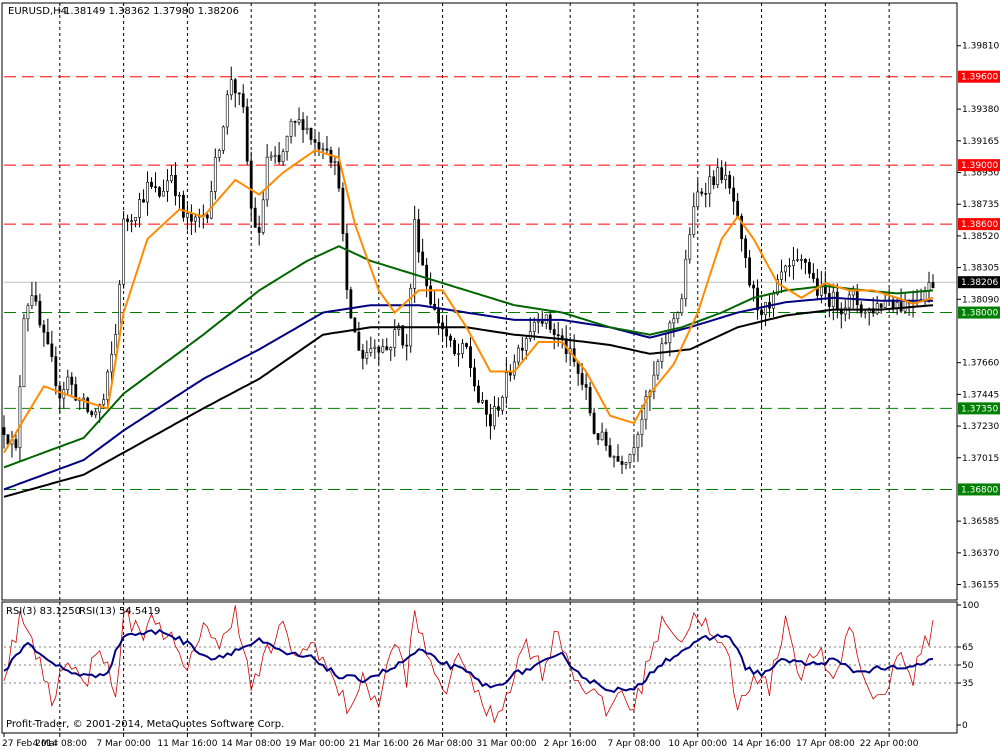 The height and width of the screenshot is (750, 1000). I want to click on price-tick-label: 1.37445, so click(980, 395).